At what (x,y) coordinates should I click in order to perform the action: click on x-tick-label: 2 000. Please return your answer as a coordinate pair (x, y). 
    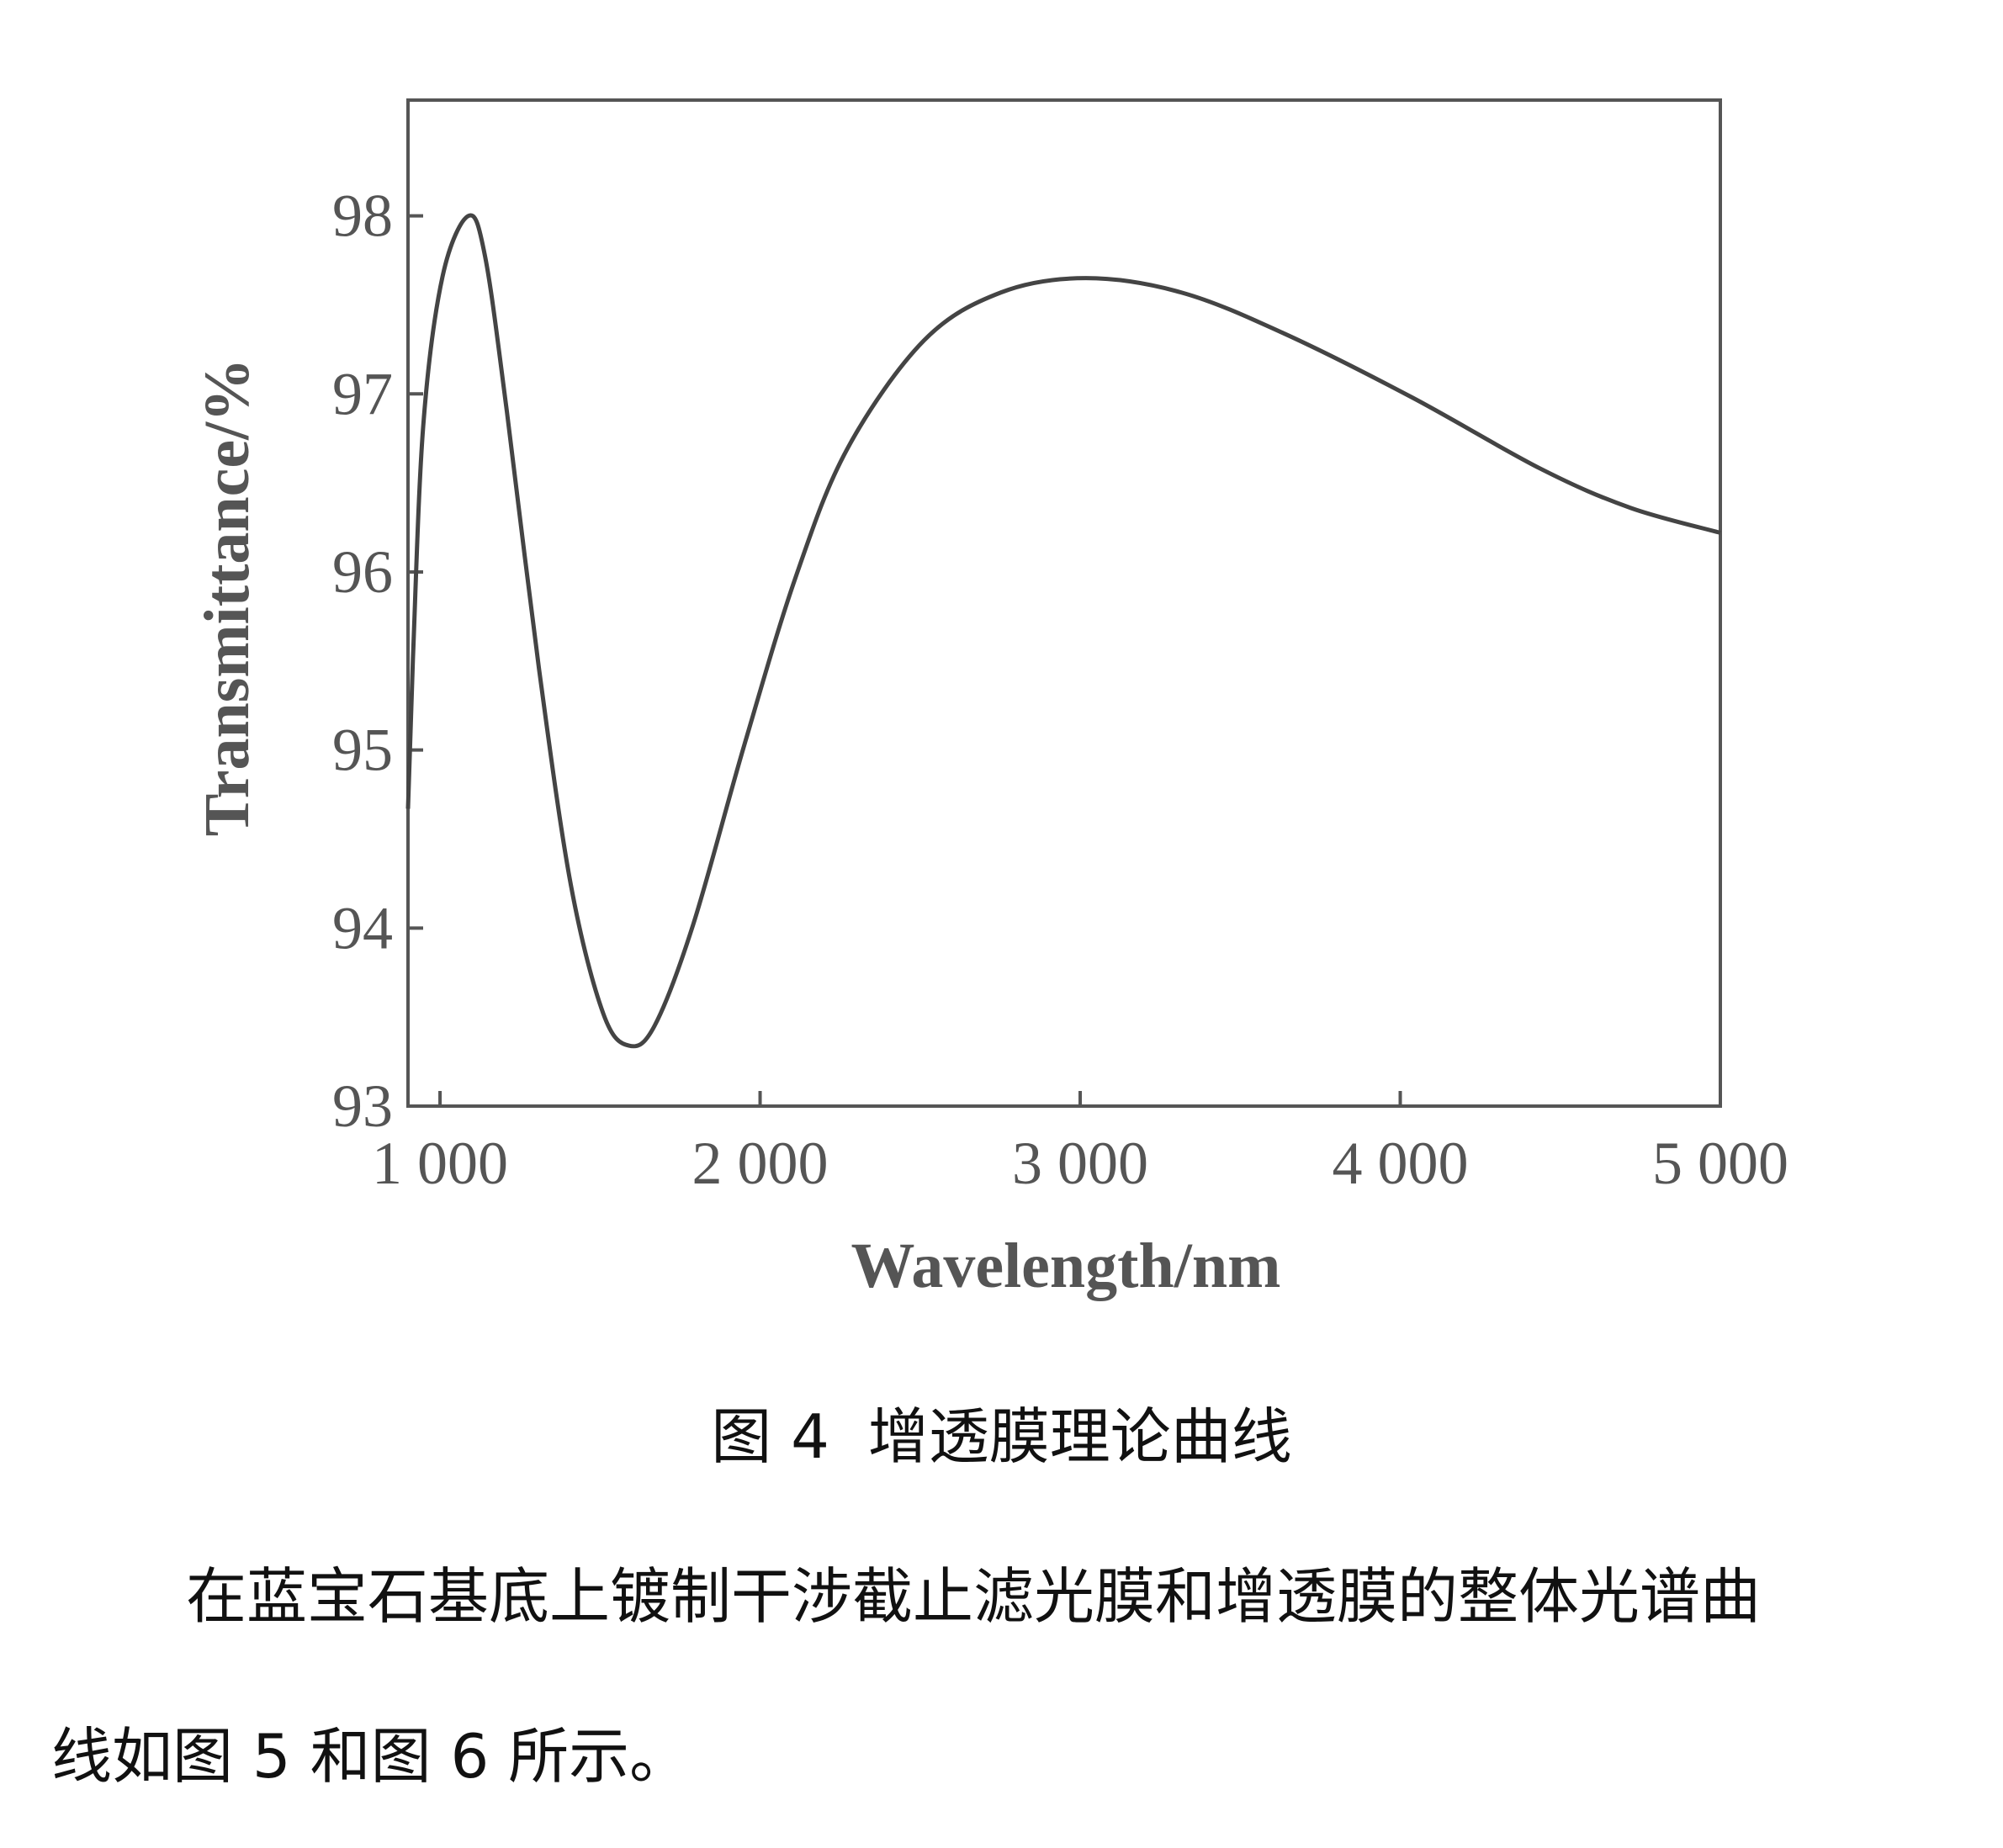
    Looking at the image, I should click on (760, 1163).